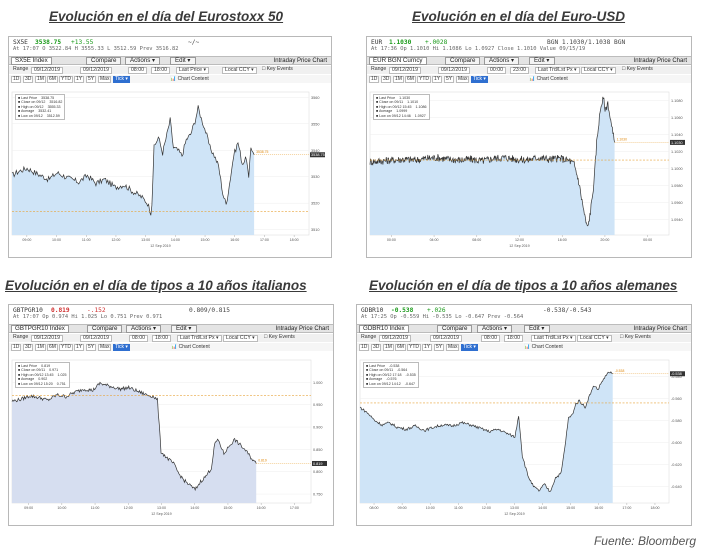  What do you see at coordinates (160, 246) in the screenshot?
I see `date-label: 12 Sep 2019` at bounding box center [160, 246].